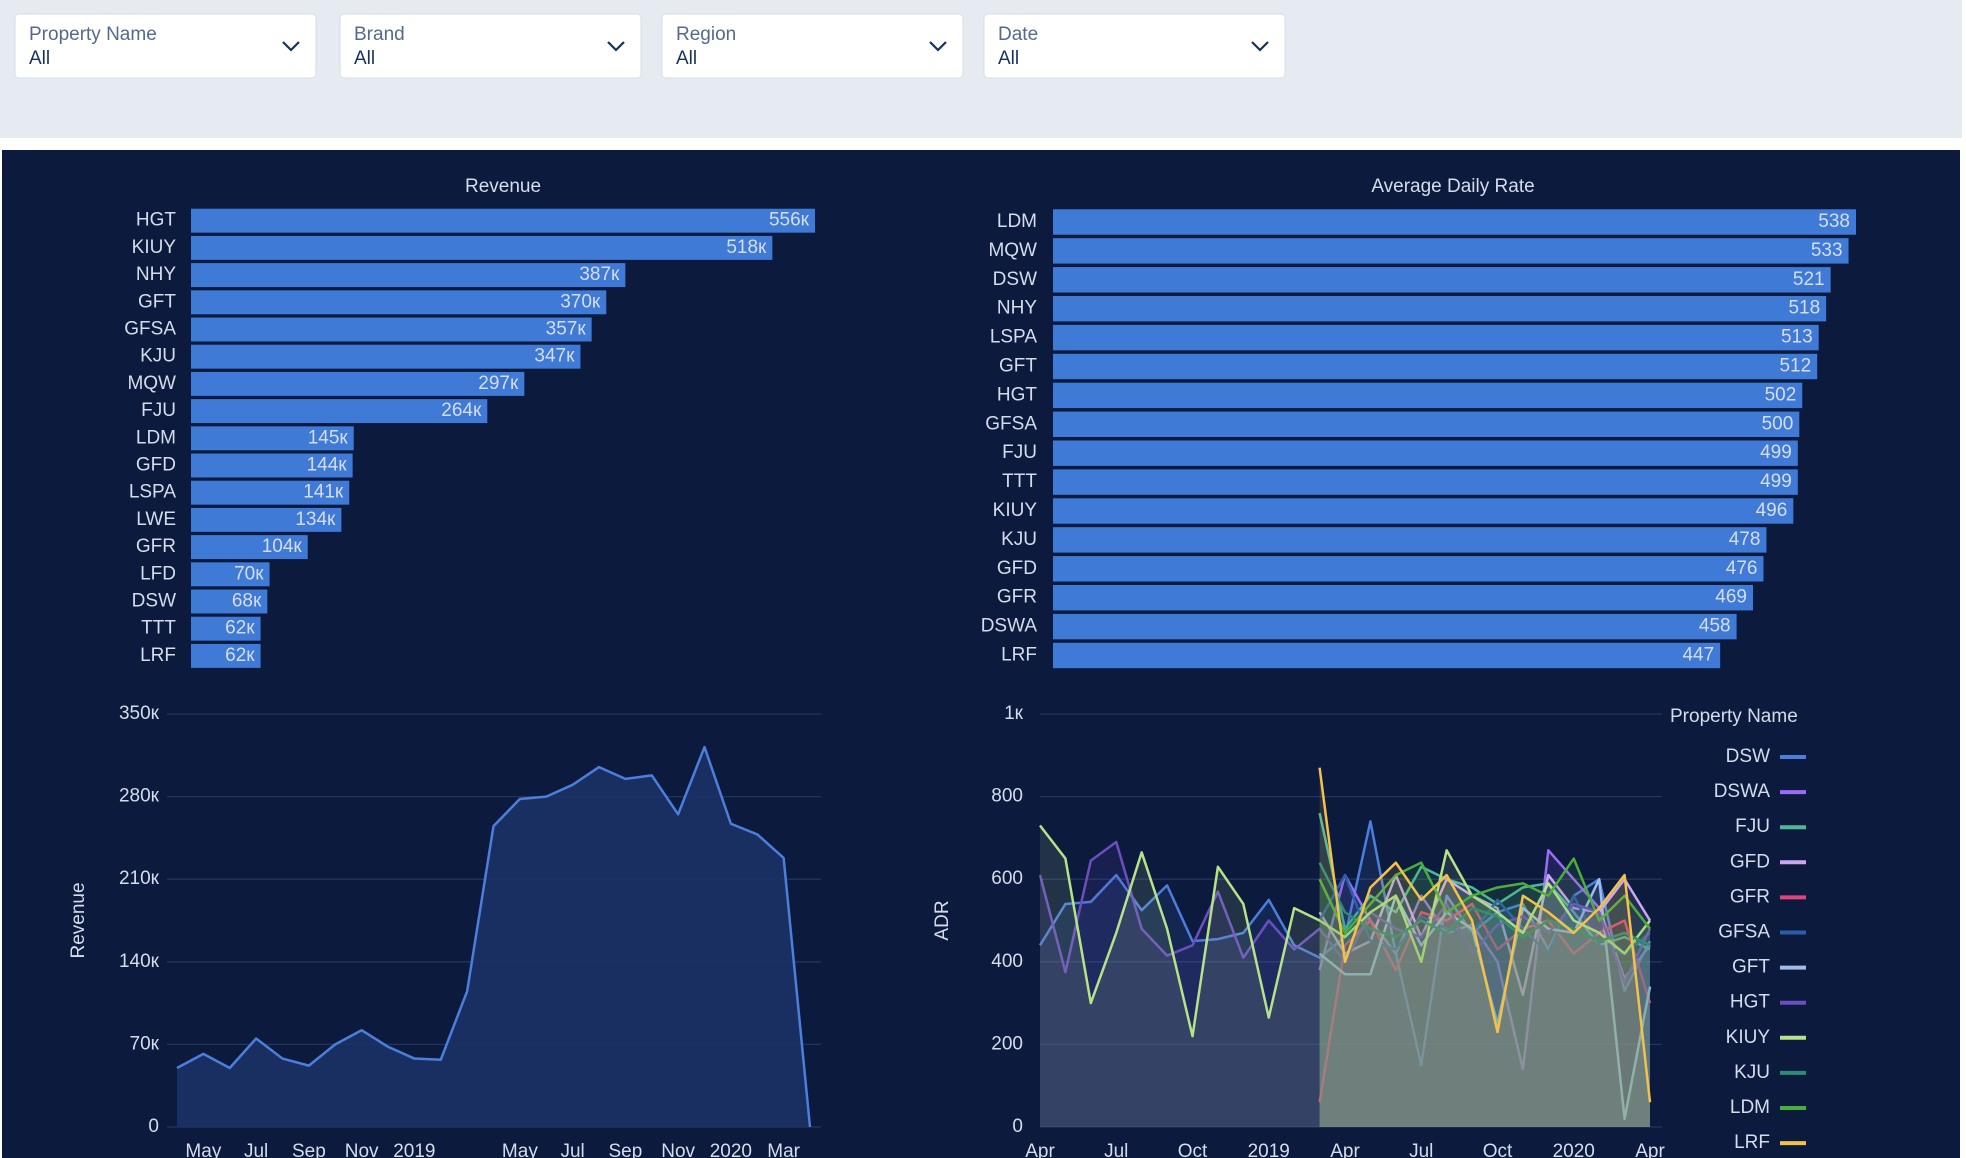 This screenshot has width=1966, height=1158. I want to click on value-label: 458, so click(1715, 626).